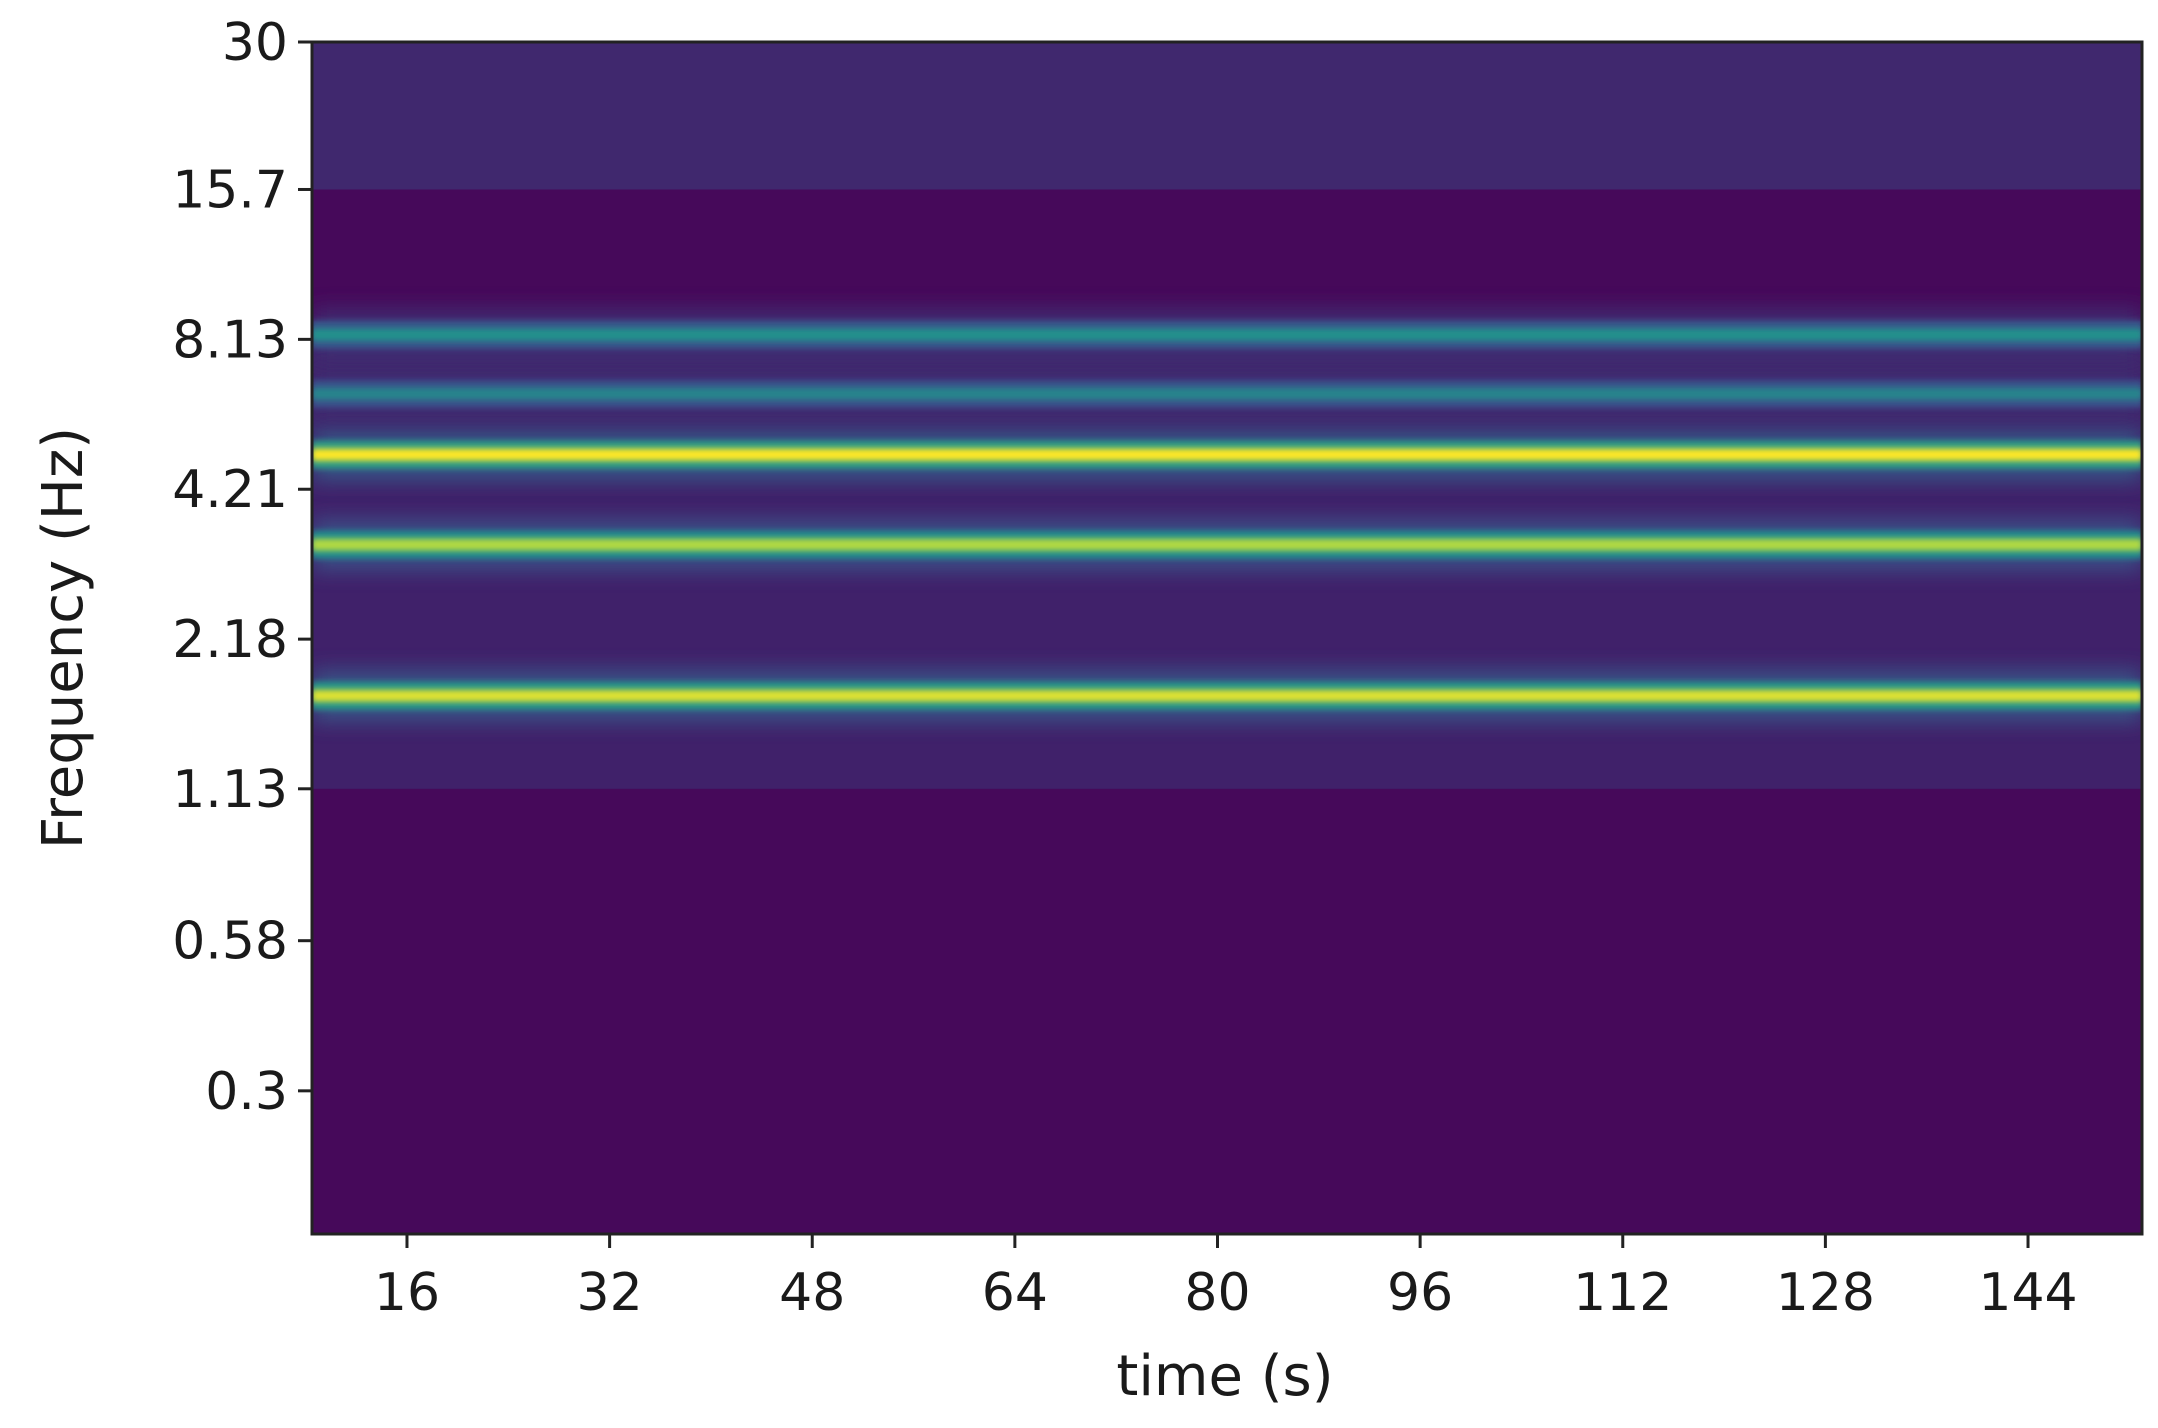 The height and width of the screenshot is (1428, 2158). What do you see at coordinates (230, 640) in the screenshot?
I see `y-tick-label-4: 2.18` at bounding box center [230, 640].